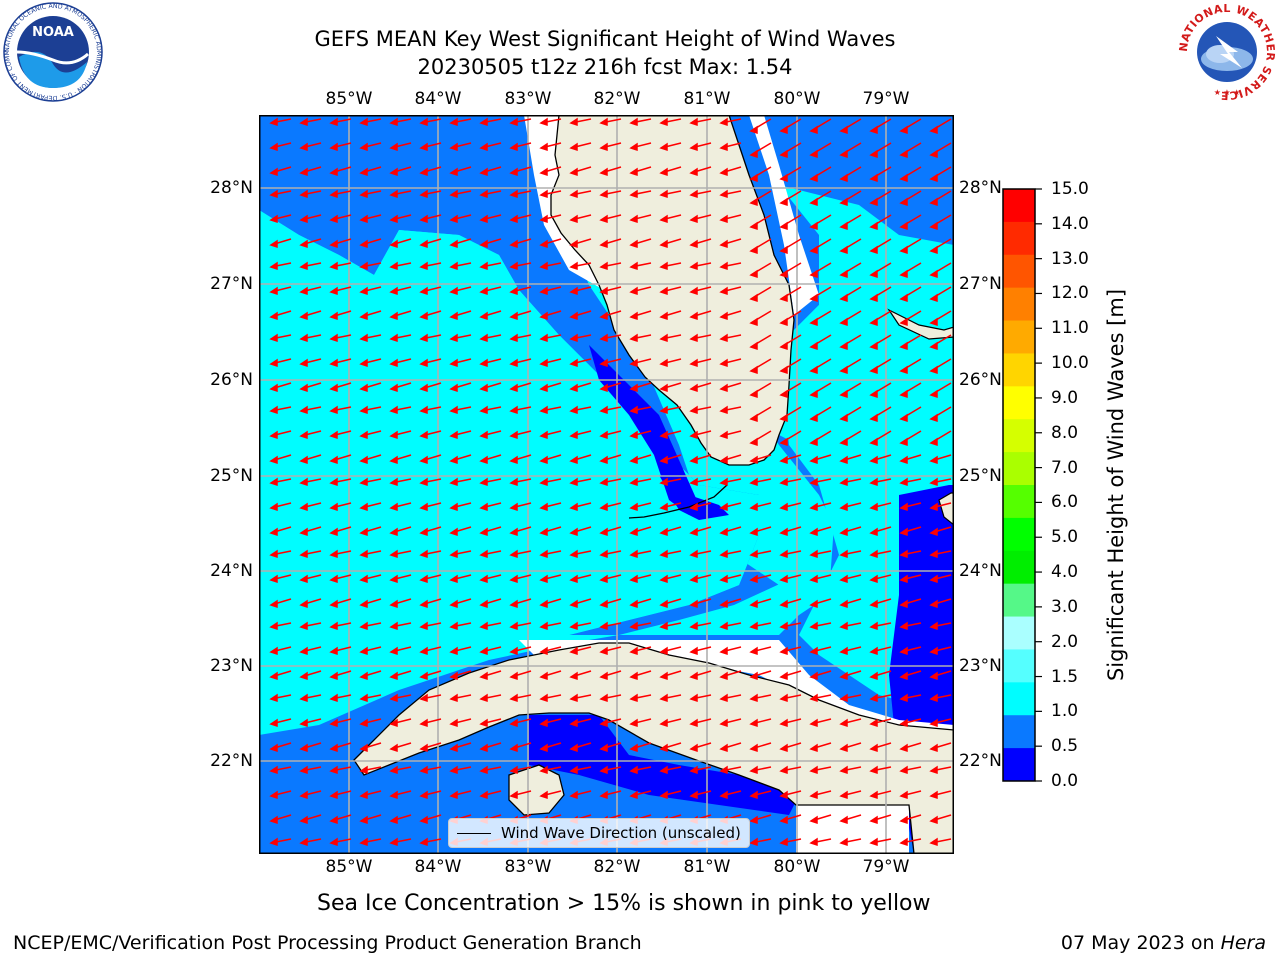 Image resolution: width=1280 pixels, height=960 pixels. I want to click on lat-tick-right-24n: 24°N, so click(980, 571).